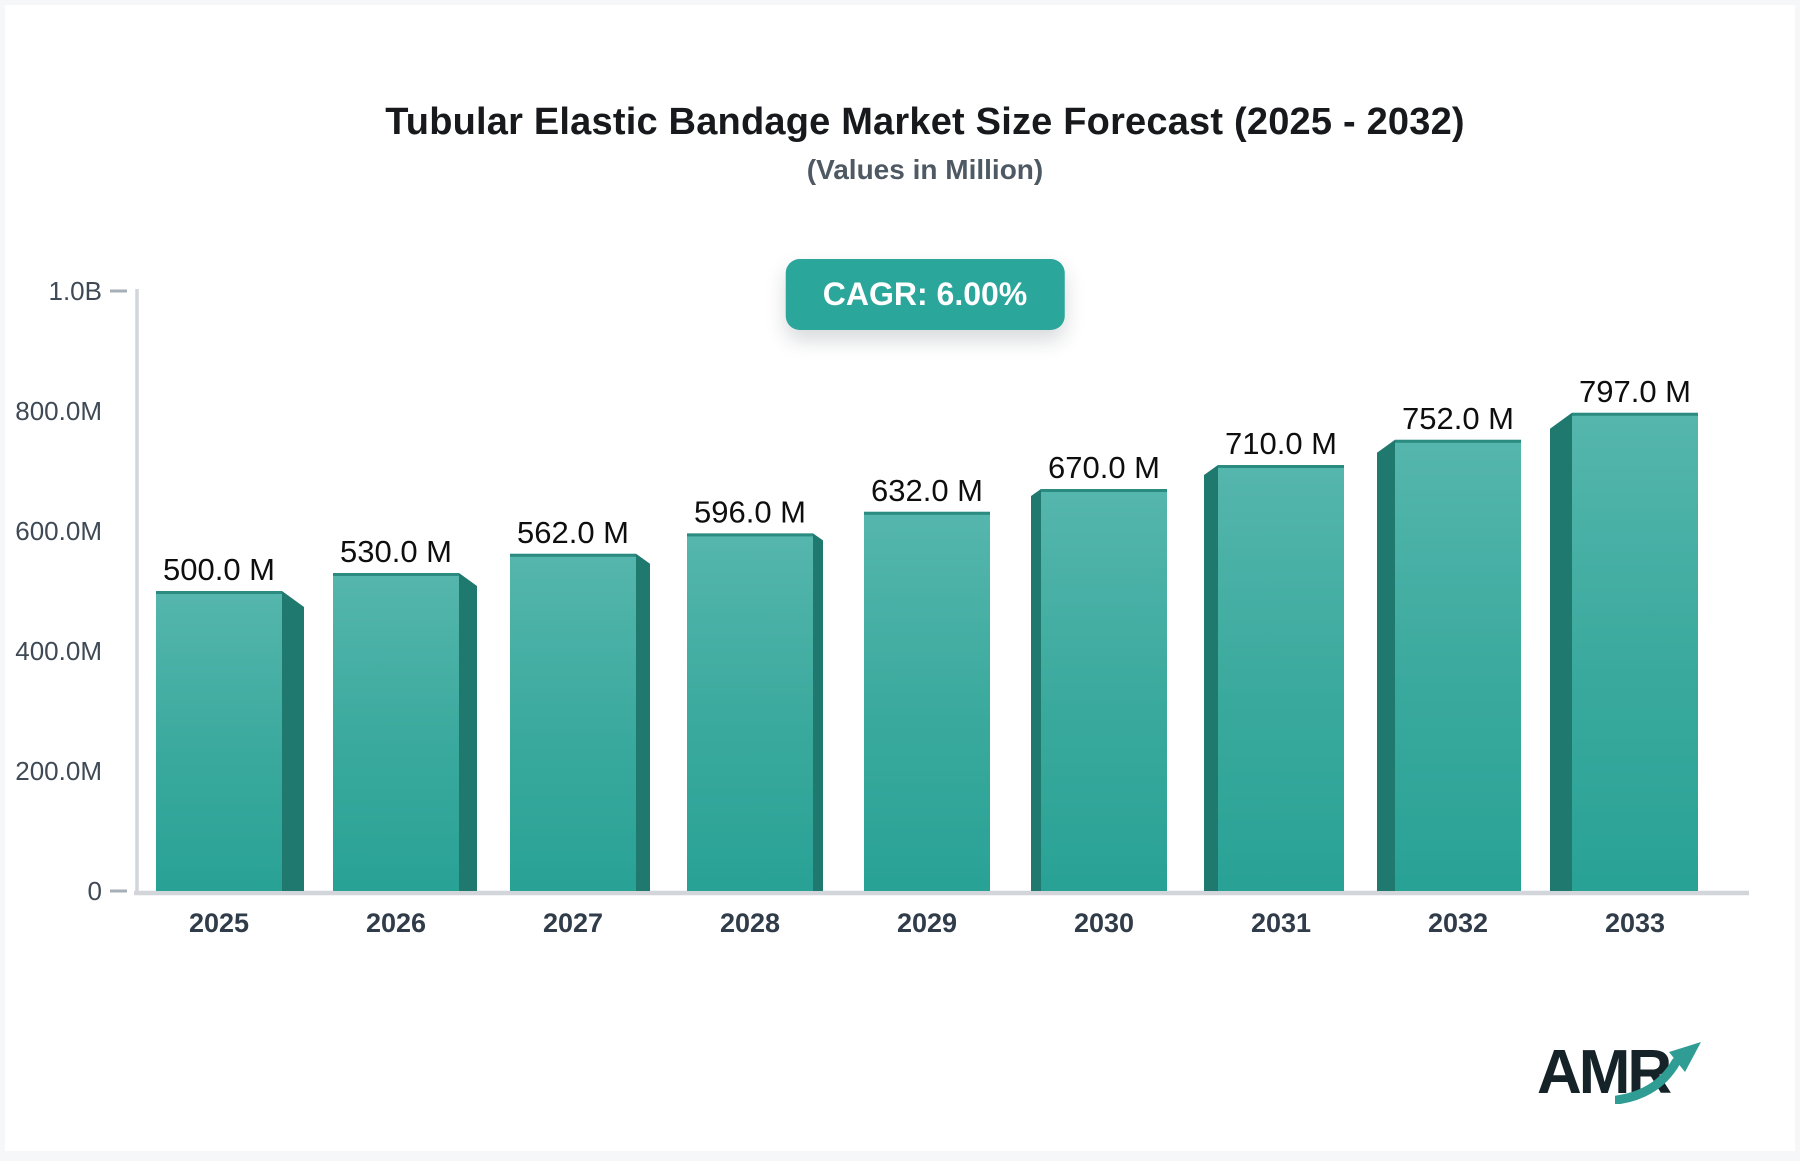 The width and height of the screenshot is (1800, 1161). I want to click on cagr-badge-label: CAGR: 6.00%, so click(925, 294).